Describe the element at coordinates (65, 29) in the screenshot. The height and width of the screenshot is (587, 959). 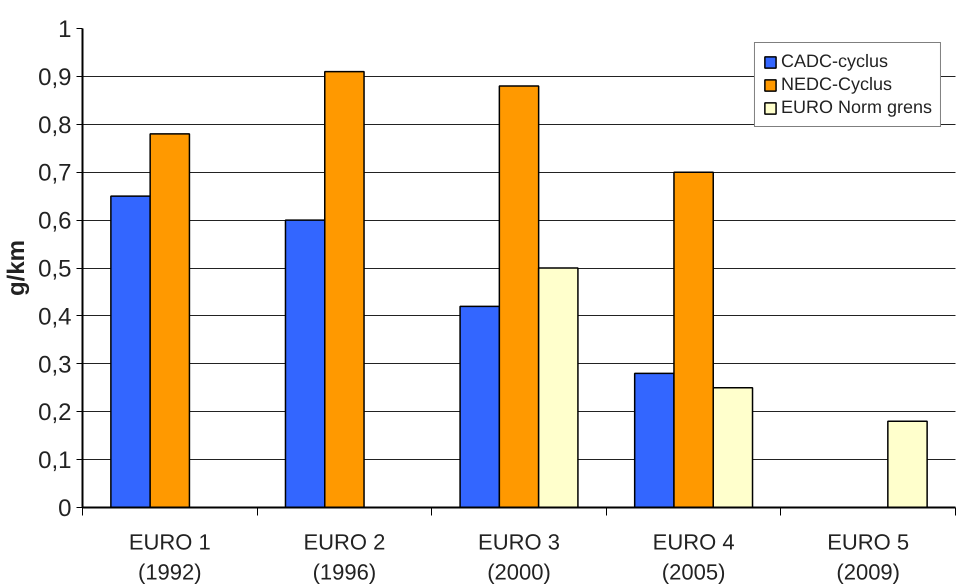
I see `y-tick-label: 1` at that location.